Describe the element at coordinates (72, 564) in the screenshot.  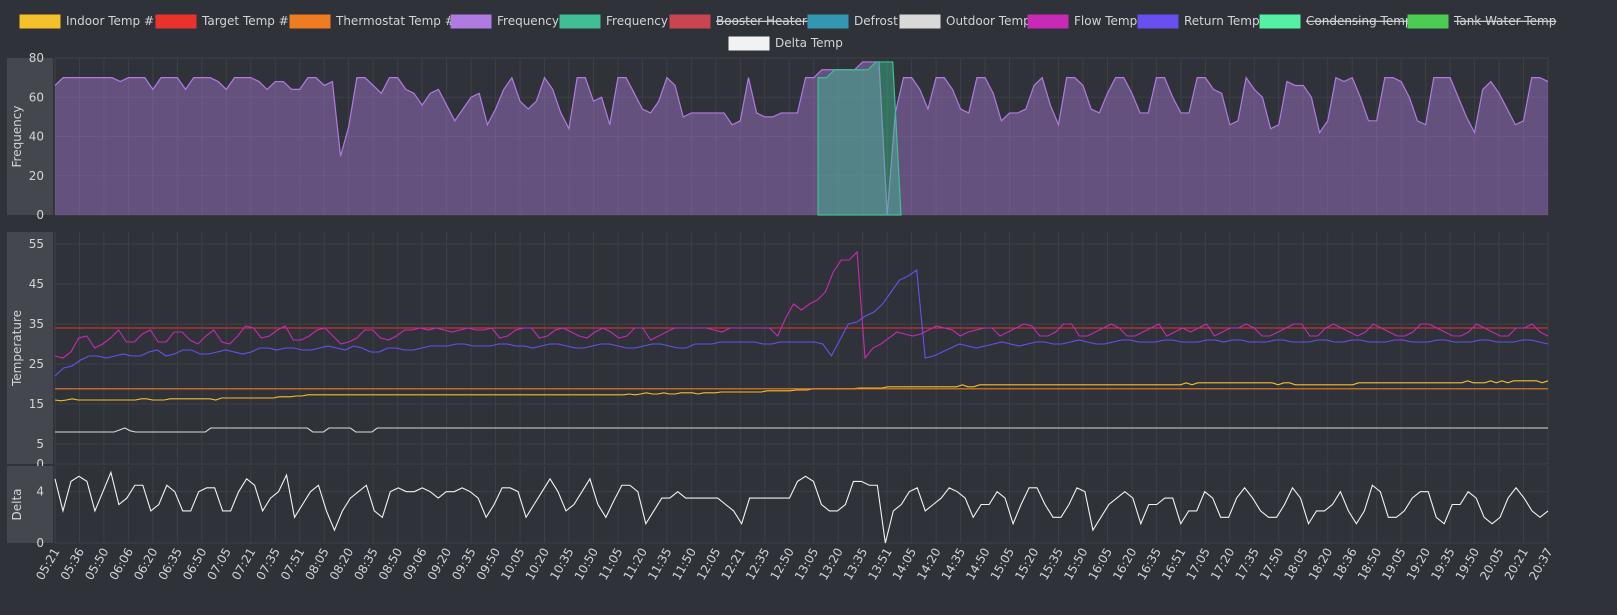
I see `x-tick-label: 05:36` at that location.